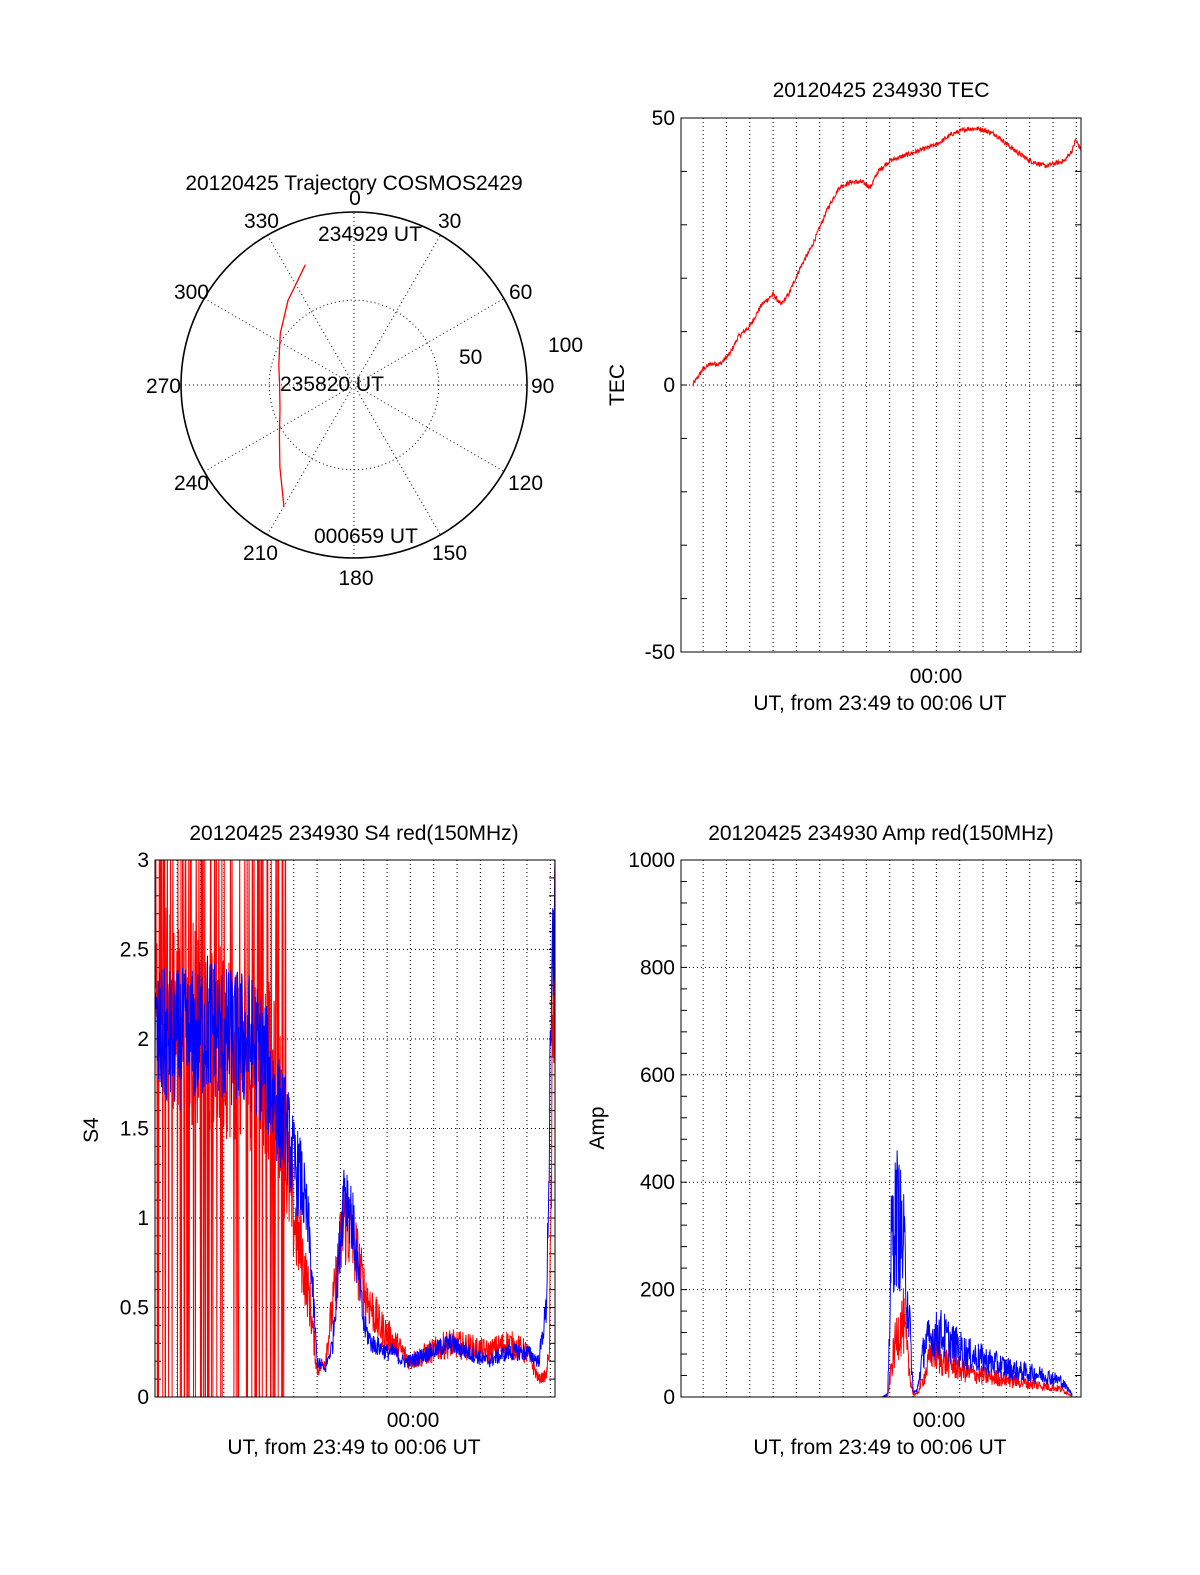 This screenshot has width=1200, height=1575. What do you see at coordinates (355, 1116) in the screenshot?
I see `s4-series-blue` at bounding box center [355, 1116].